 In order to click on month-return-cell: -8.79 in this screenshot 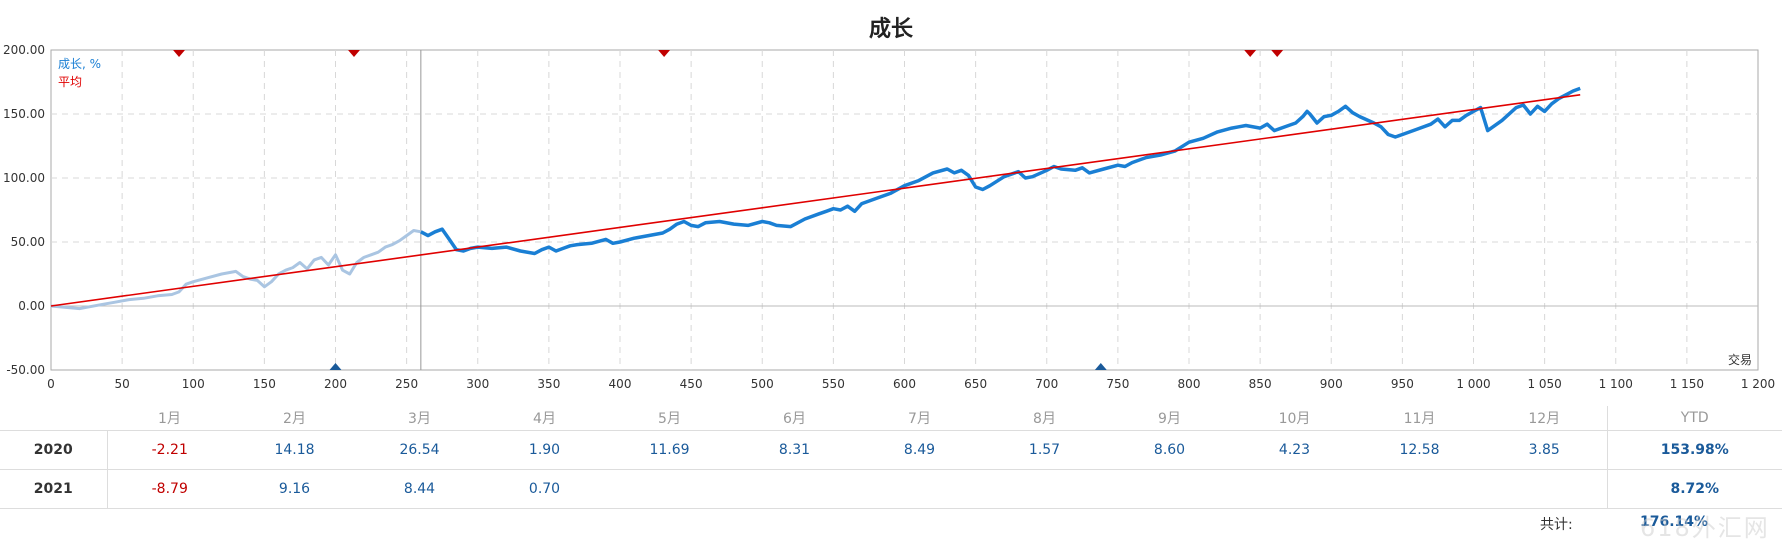, I will do `click(169, 489)`.